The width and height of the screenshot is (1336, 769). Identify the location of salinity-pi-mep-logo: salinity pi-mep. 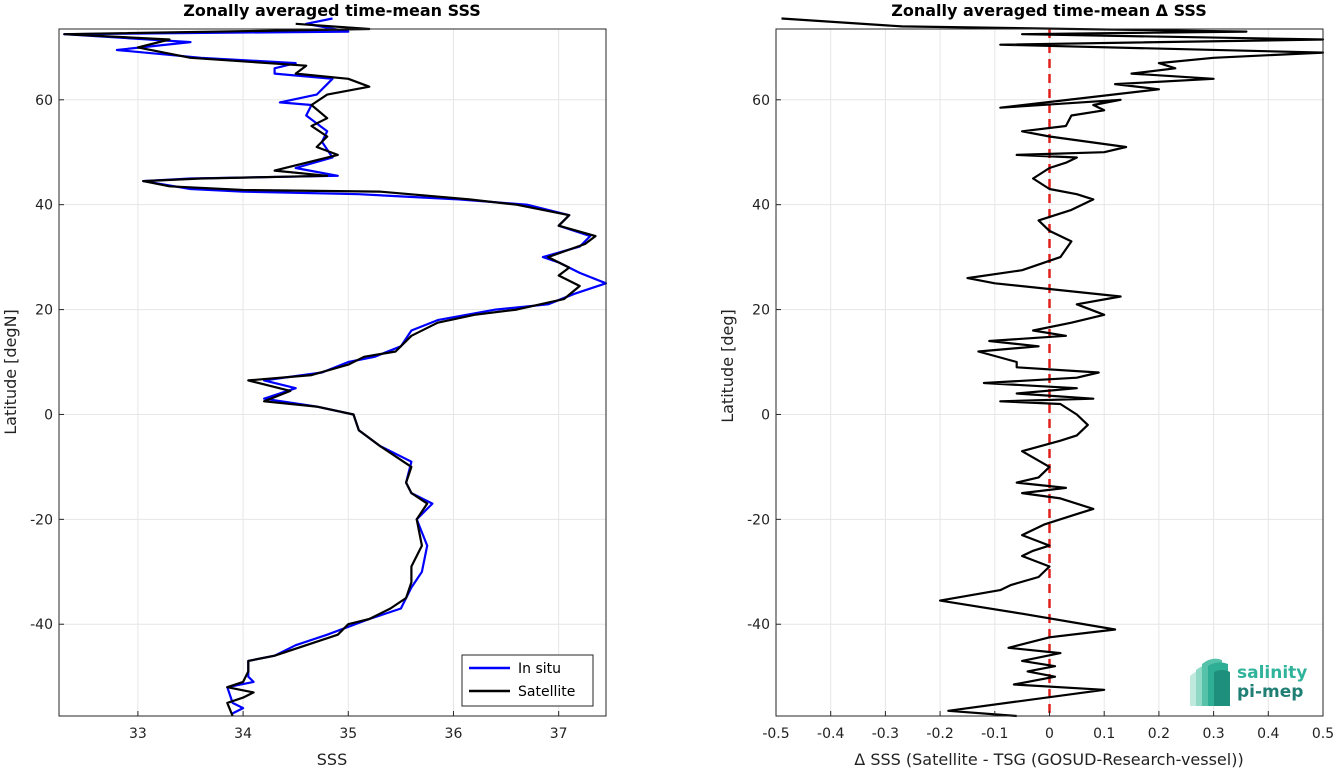
(1248, 682).